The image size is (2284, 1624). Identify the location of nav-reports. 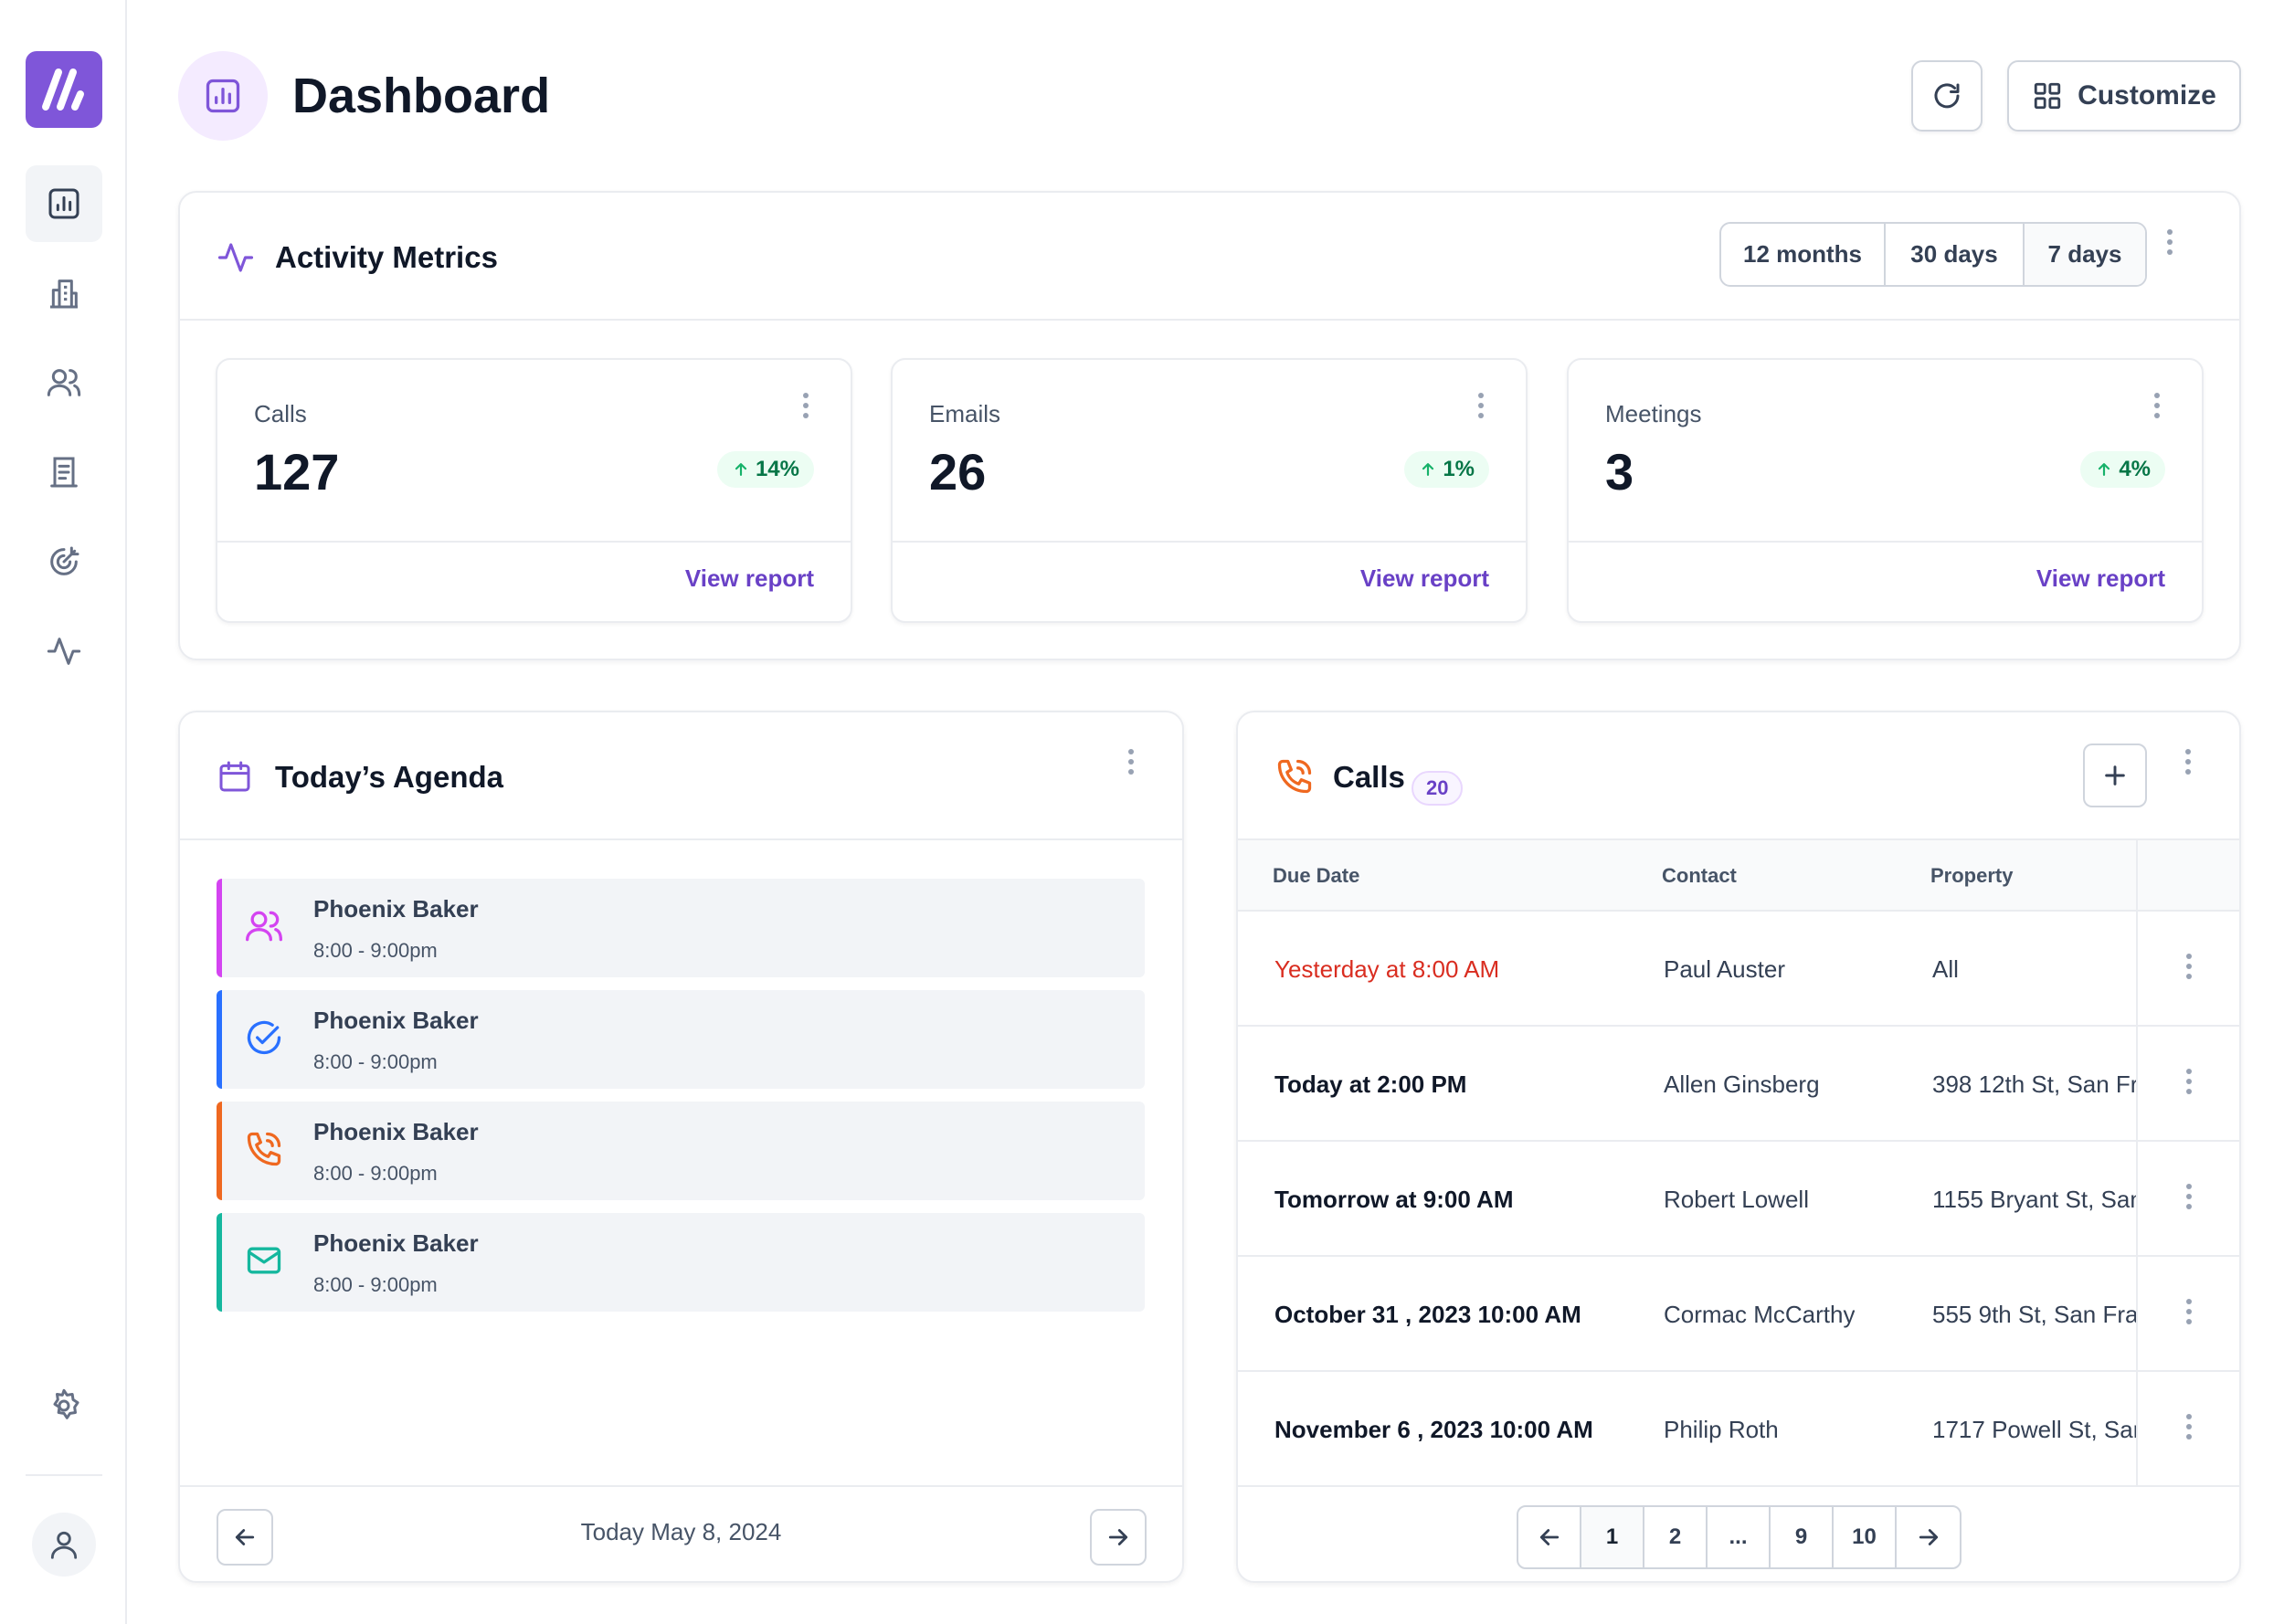
(64, 472).